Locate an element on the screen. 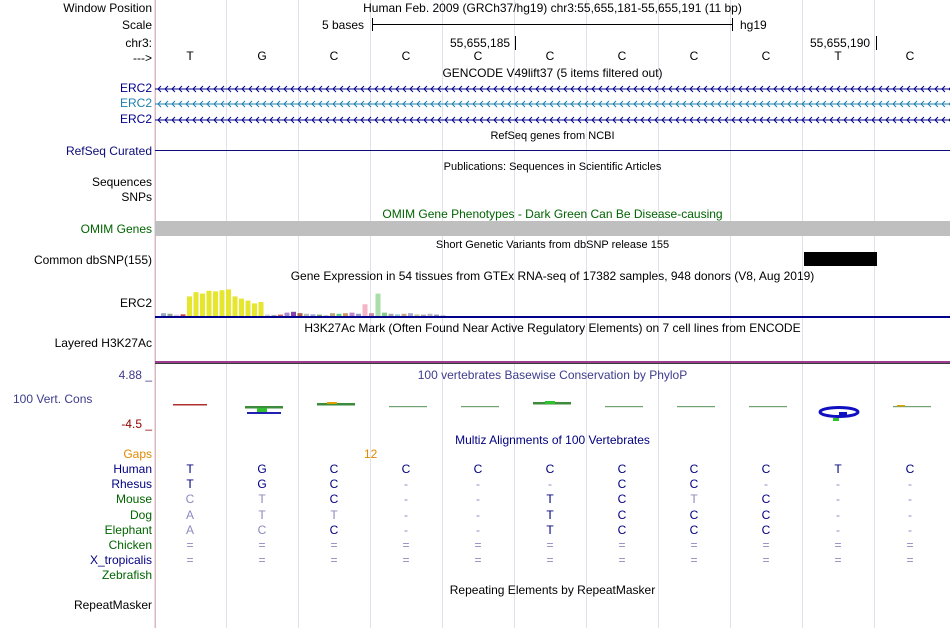  species-label: Dog is located at coordinates (140, 515).